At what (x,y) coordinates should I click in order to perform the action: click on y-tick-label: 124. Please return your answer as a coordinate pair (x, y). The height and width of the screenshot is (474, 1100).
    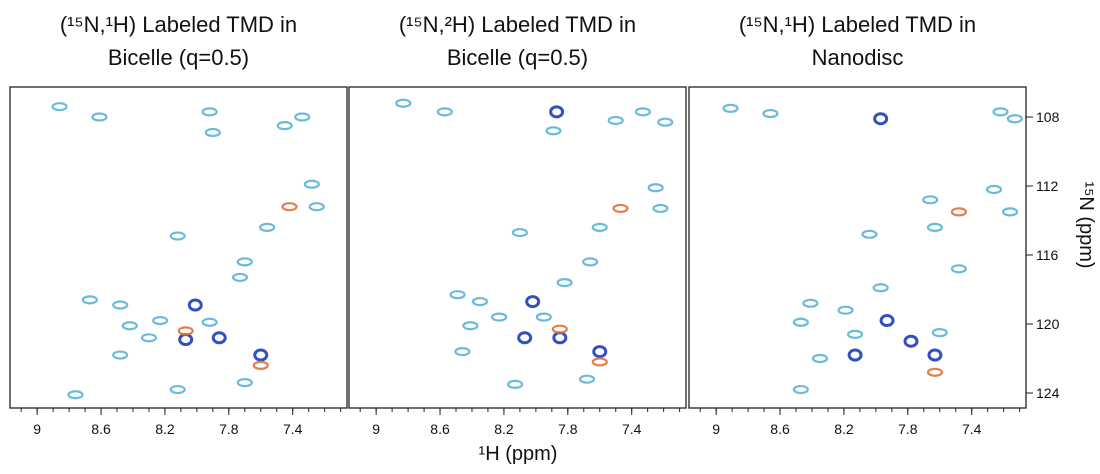
    Looking at the image, I should click on (1048, 393).